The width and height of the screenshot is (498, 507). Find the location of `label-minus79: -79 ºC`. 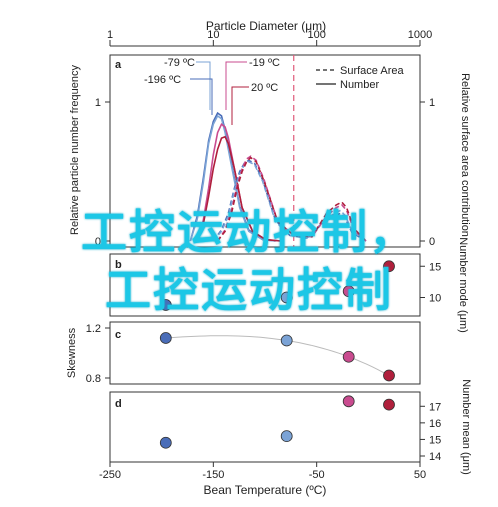

label-minus79: -79 ºC is located at coordinates (179, 63).